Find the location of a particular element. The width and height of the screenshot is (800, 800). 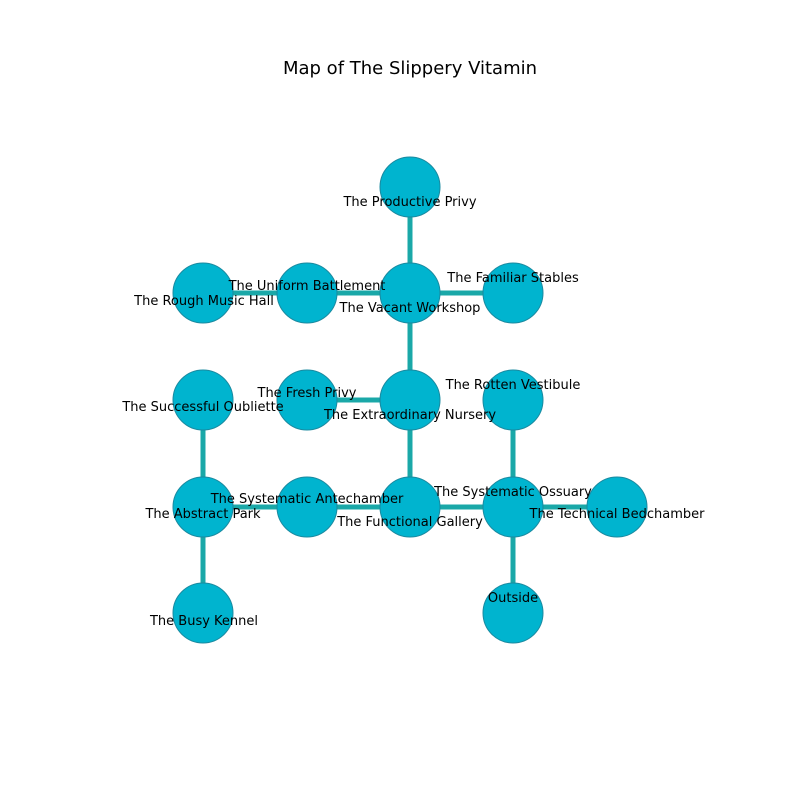

room-node-vacant-workshop is located at coordinates (410, 293).